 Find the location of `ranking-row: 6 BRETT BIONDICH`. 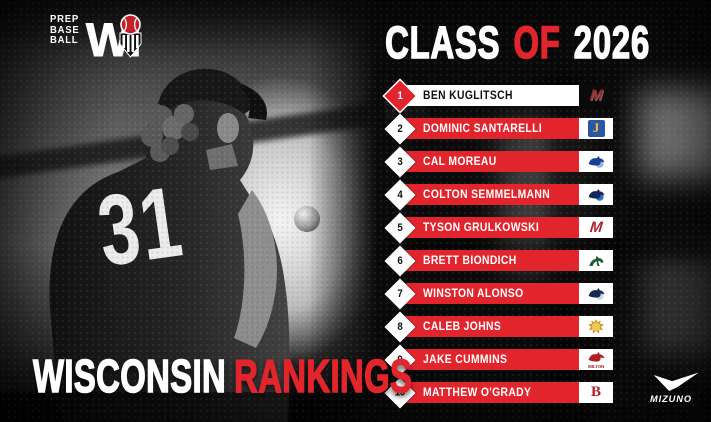

ranking-row: 6 BRETT BIONDICH is located at coordinates (498, 260).